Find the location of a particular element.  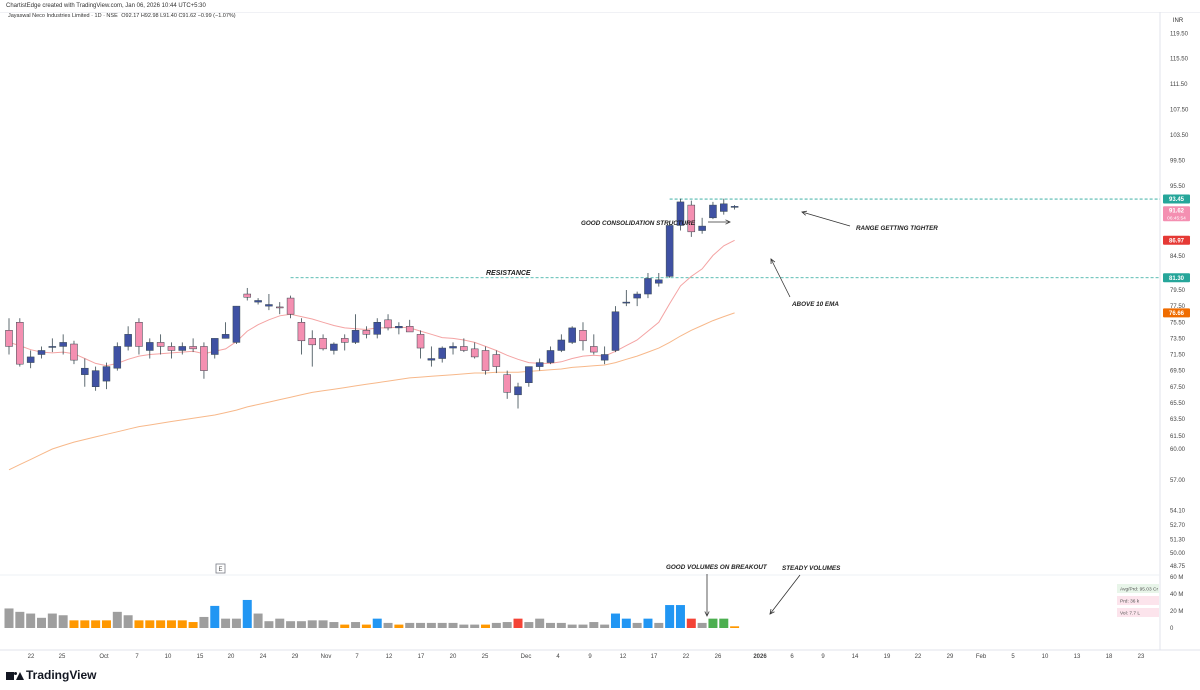

x-tick-label: 24 is located at coordinates (263, 657).